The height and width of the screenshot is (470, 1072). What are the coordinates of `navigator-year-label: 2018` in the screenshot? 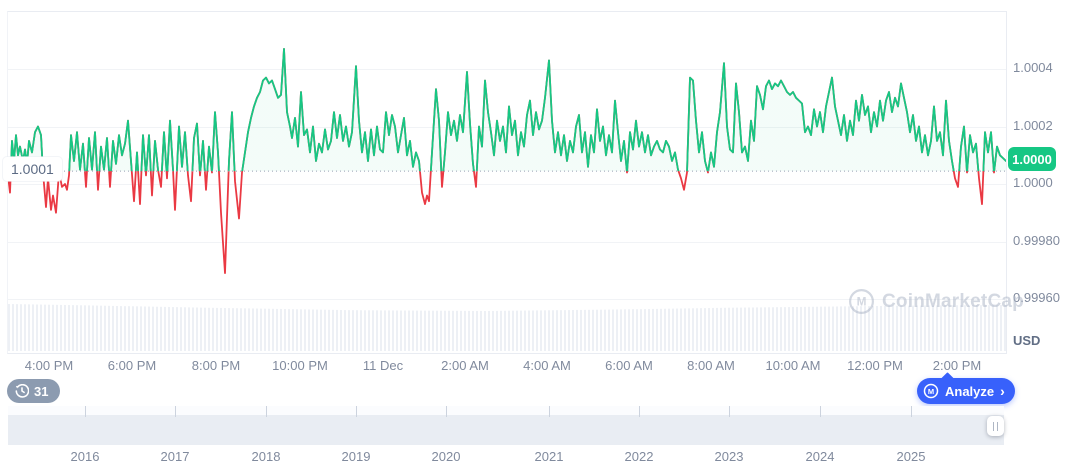 It's located at (266, 456).